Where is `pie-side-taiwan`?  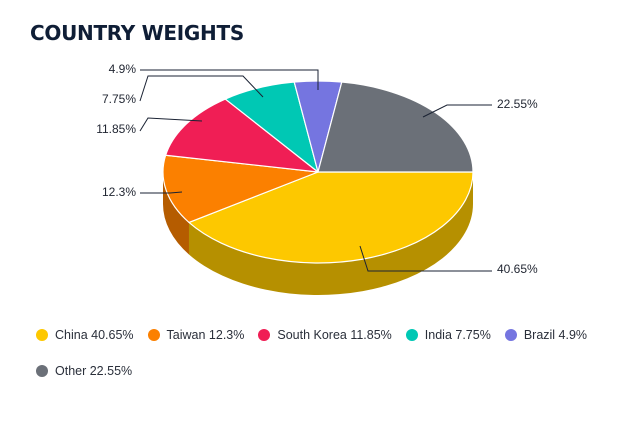
pie-side-taiwan is located at coordinates (176, 213).